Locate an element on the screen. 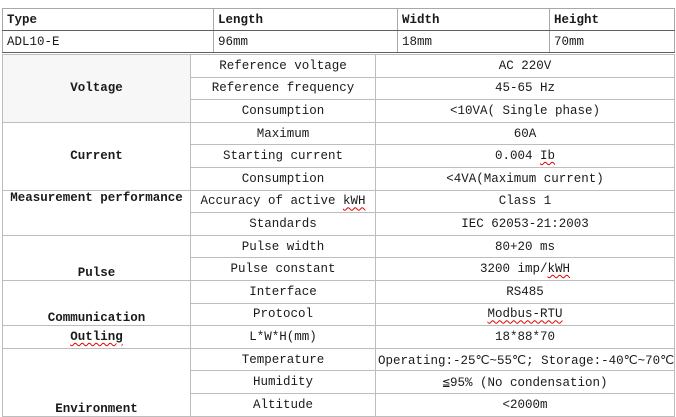 This screenshot has height=417, width=676. param-cell: Interface is located at coordinates (283, 291).